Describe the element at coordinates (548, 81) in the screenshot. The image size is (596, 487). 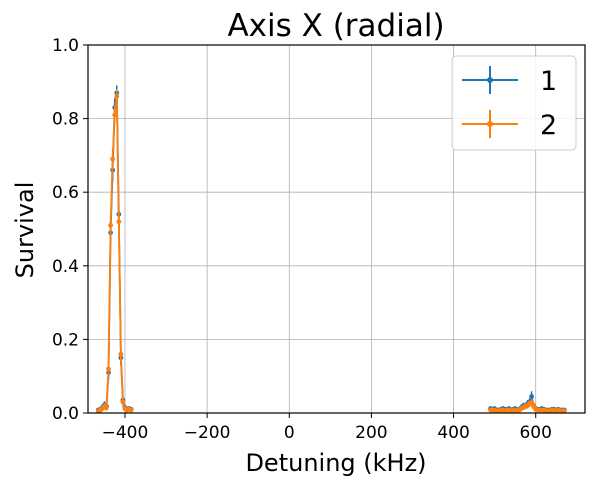
I see `legend-label: 1` at that location.